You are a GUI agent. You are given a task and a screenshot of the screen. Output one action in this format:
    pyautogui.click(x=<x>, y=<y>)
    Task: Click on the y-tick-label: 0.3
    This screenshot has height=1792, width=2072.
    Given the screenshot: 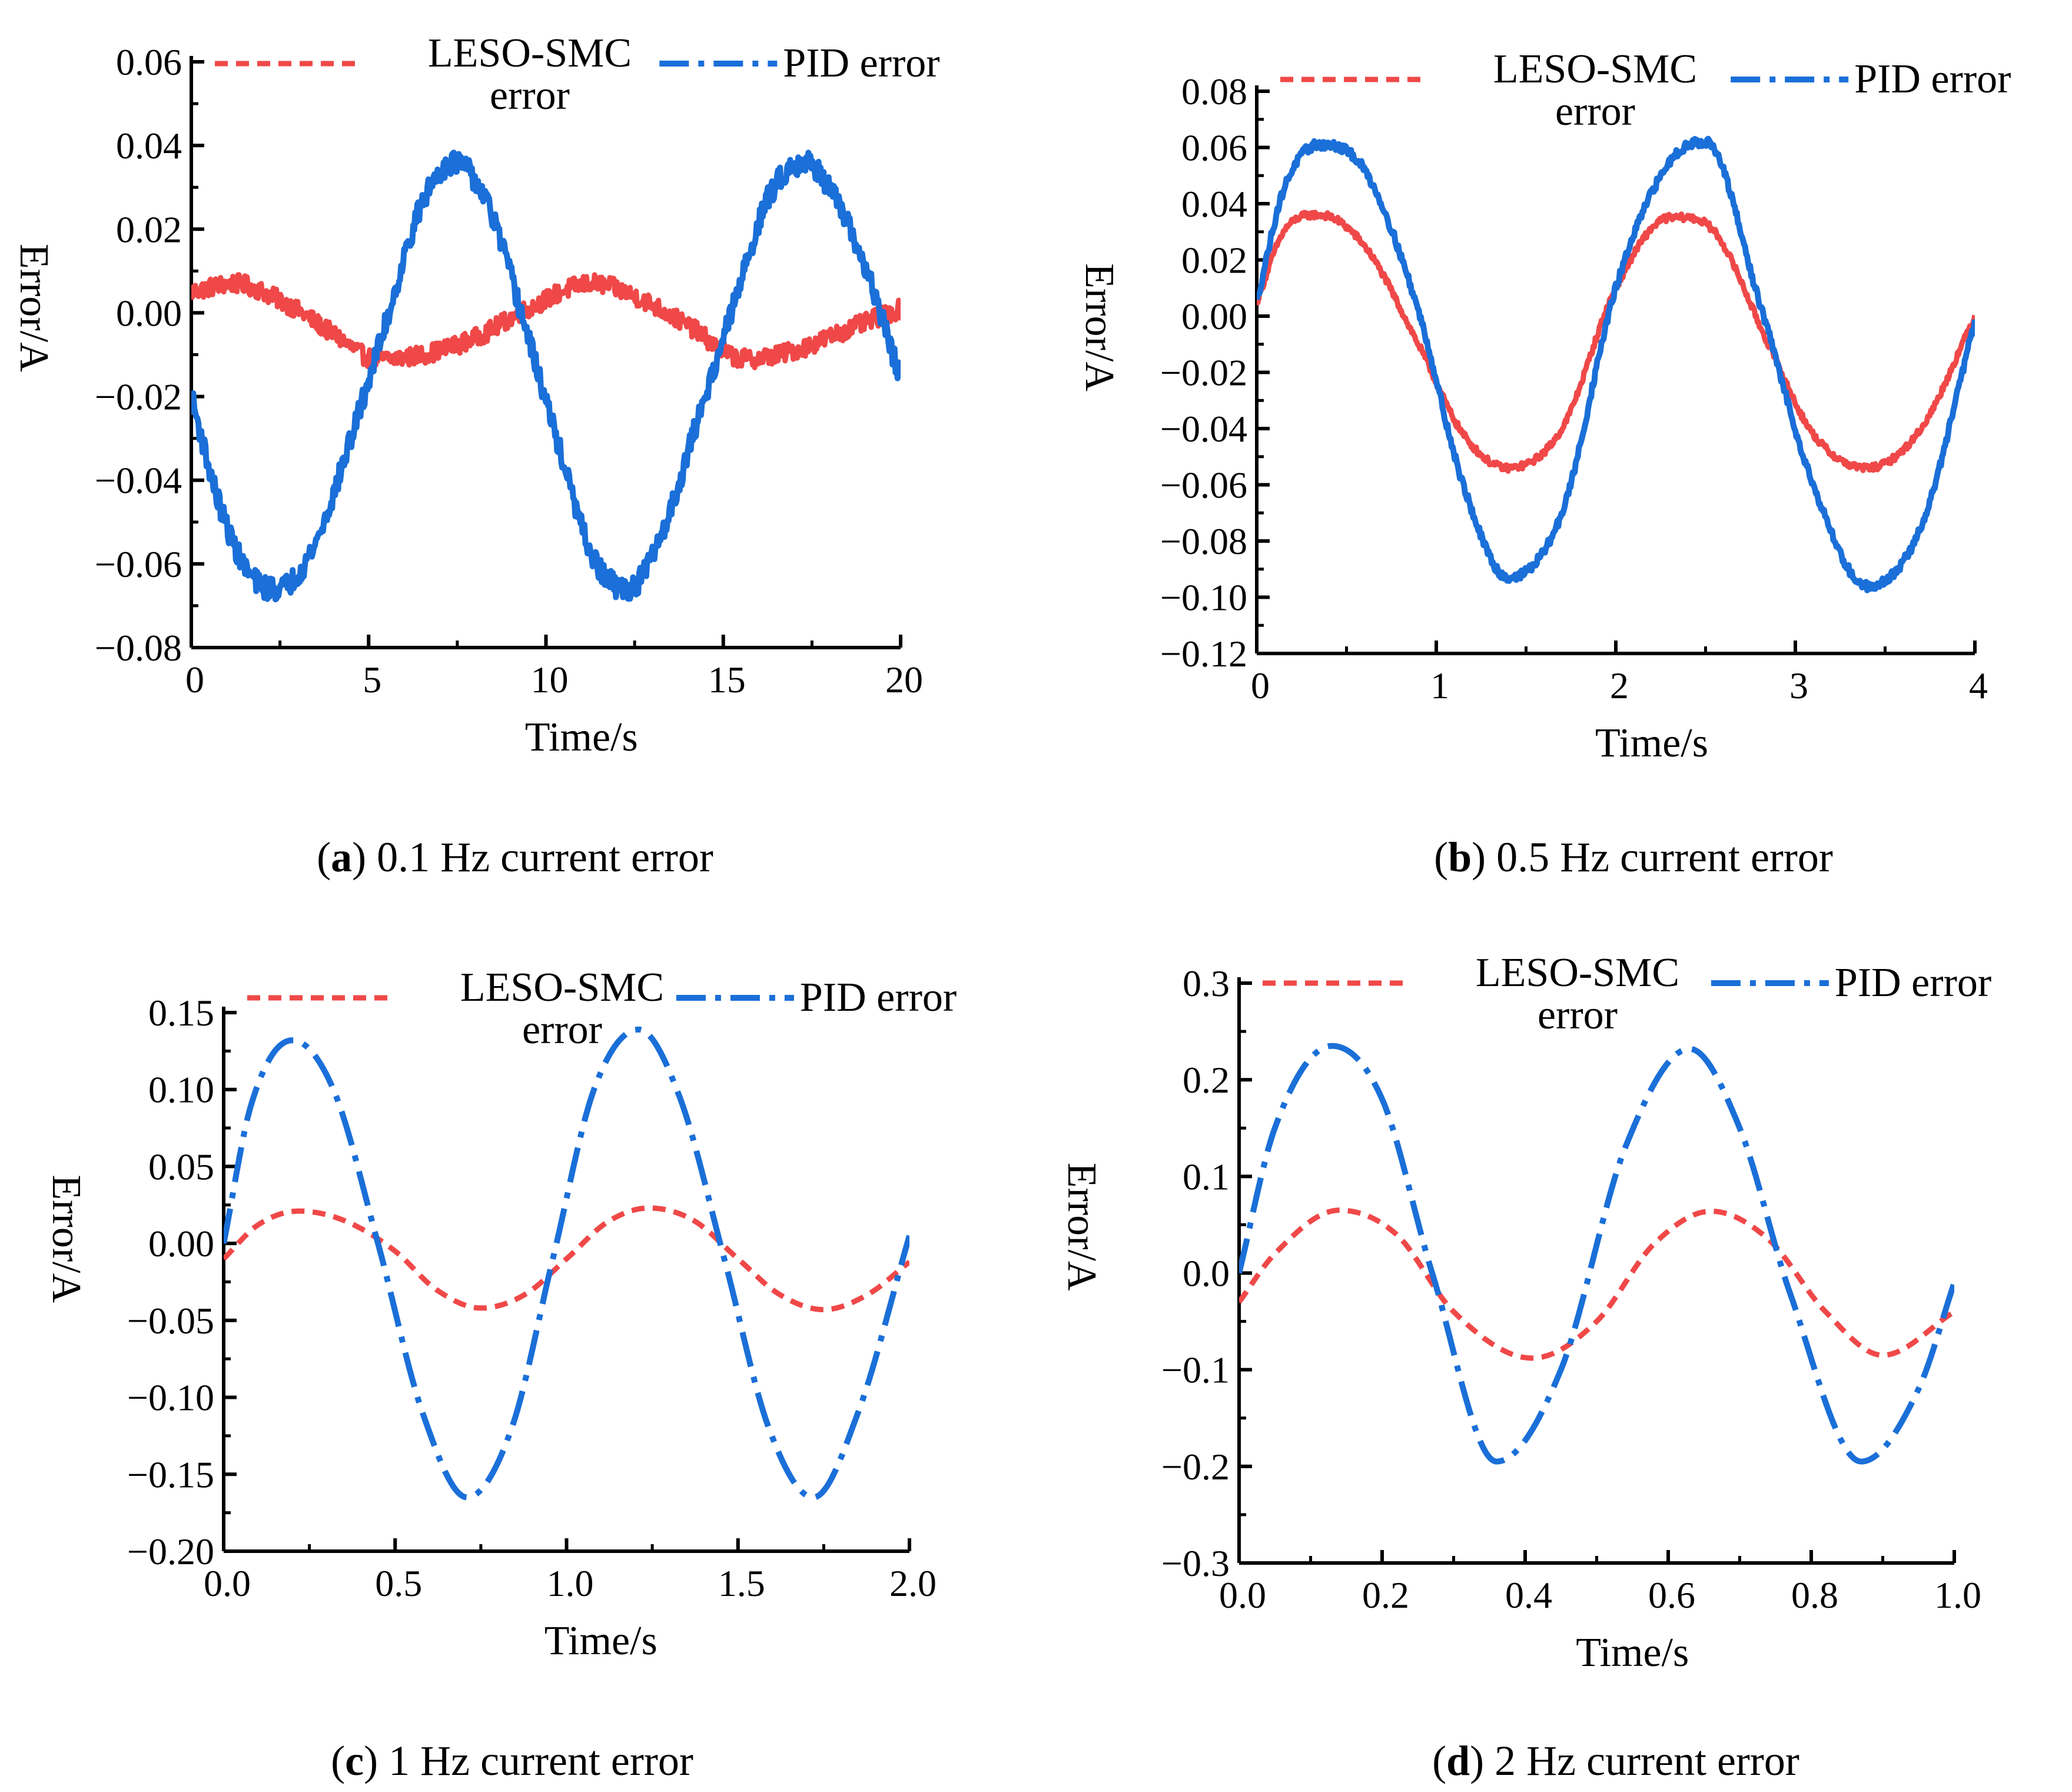 What is the action you would take?
    pyautogui.click(x=1206, y=983)
    